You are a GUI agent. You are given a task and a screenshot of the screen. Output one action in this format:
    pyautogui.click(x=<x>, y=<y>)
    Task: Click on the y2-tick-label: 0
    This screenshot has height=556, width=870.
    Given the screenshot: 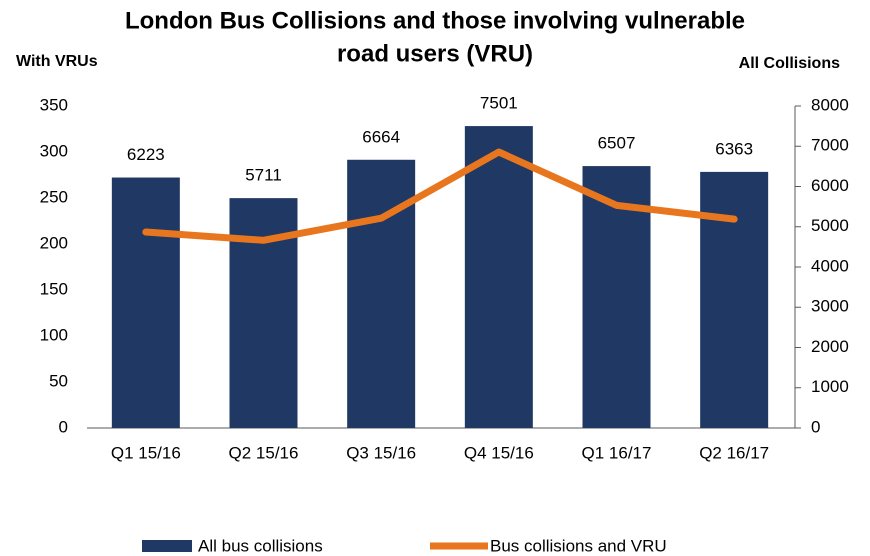 What is the action you would take?
    pyautogui.click(x=815, y=426)
    